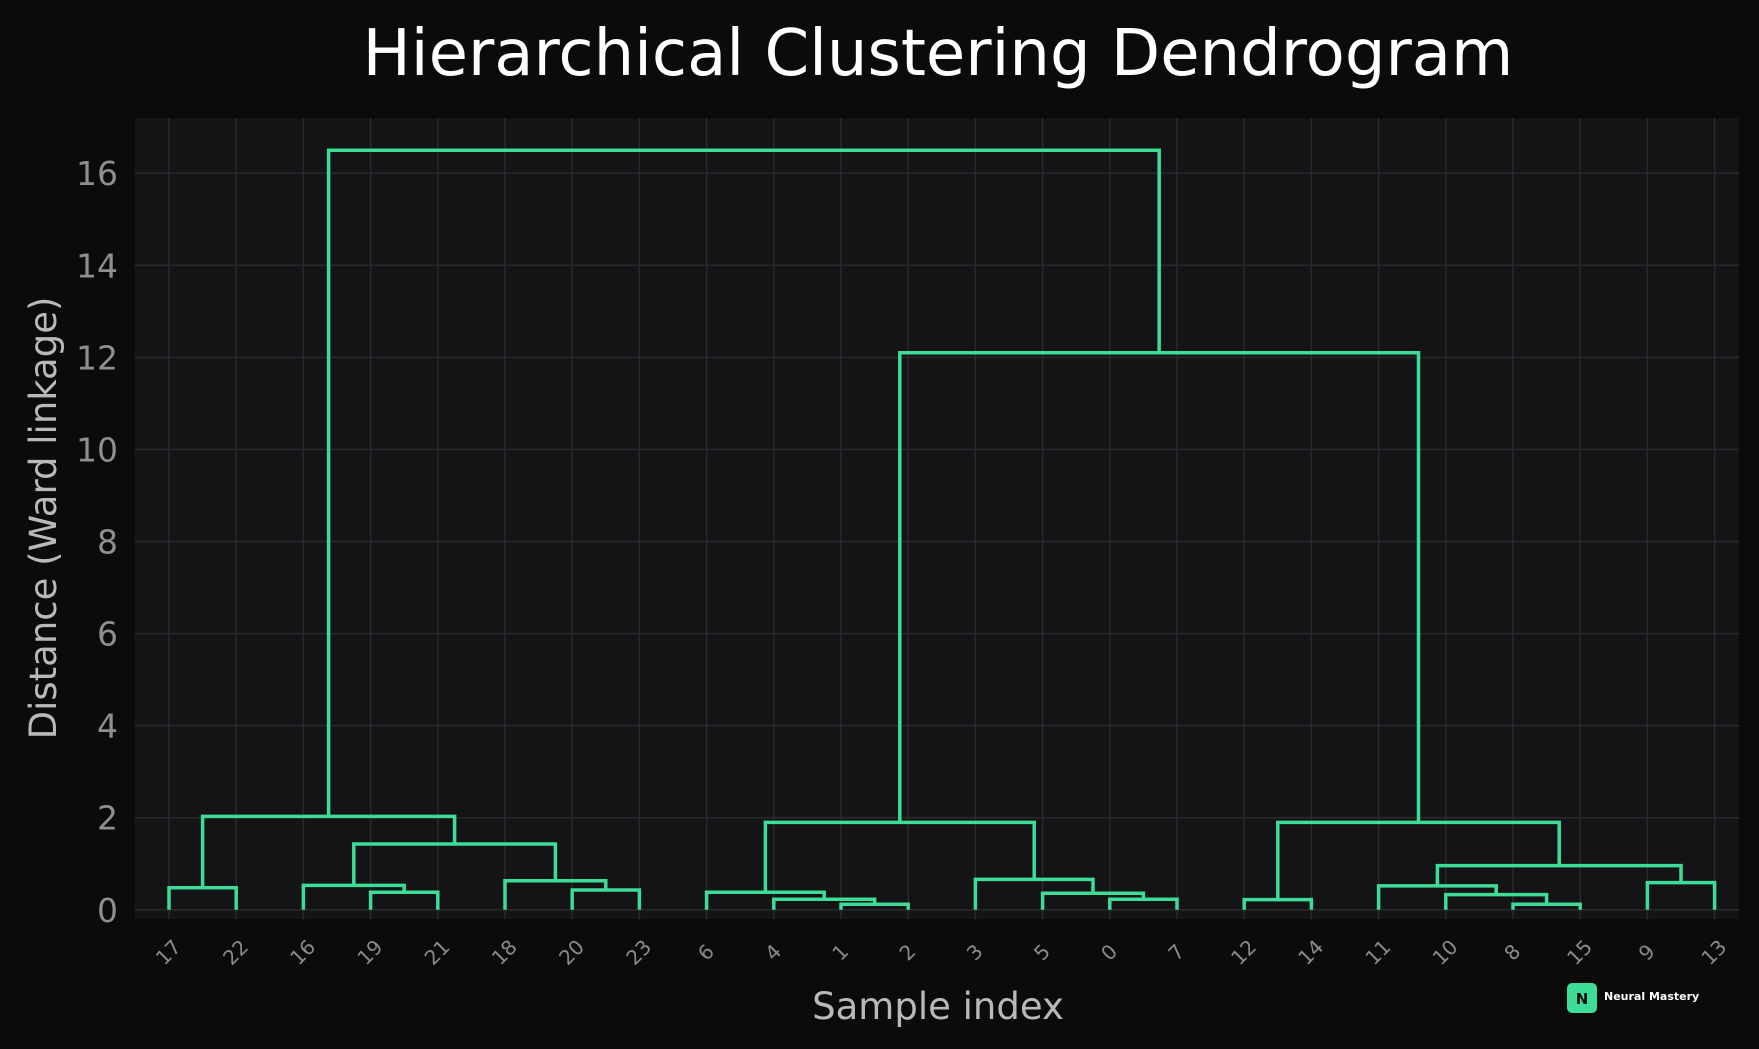 This screenshot has height=1049, width=1759. What do you see at coordinates (107, 818) in the screenshot?
I see `y-tick-label: 2` at bounding box center [107, 818].